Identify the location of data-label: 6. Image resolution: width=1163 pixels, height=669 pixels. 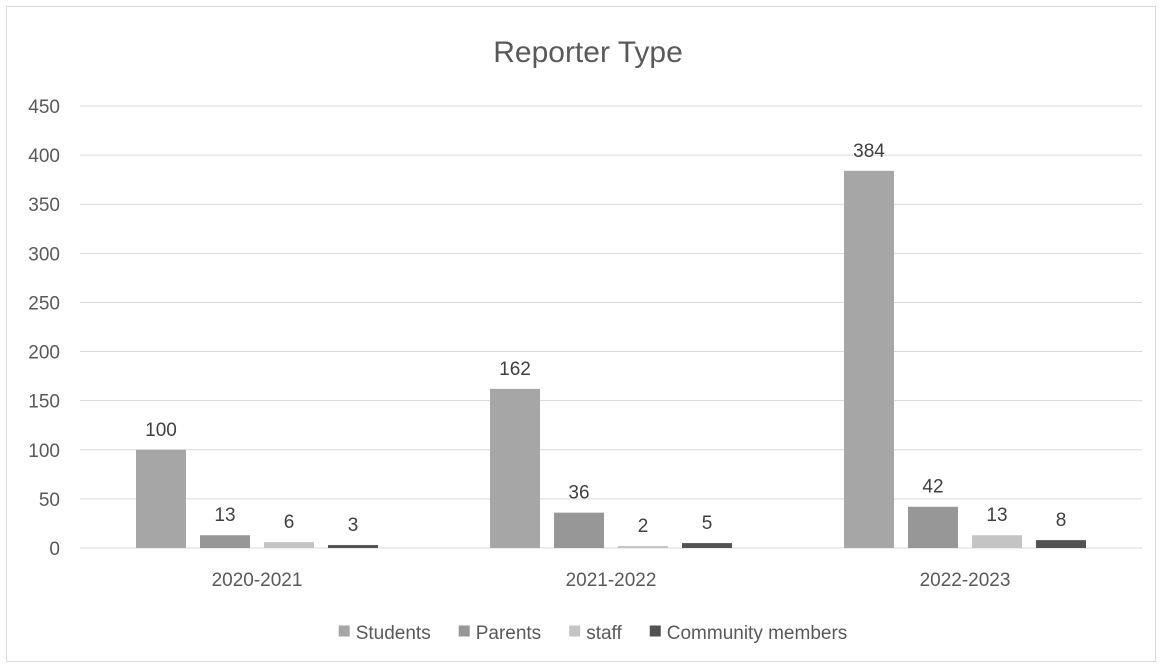
(289, 522).